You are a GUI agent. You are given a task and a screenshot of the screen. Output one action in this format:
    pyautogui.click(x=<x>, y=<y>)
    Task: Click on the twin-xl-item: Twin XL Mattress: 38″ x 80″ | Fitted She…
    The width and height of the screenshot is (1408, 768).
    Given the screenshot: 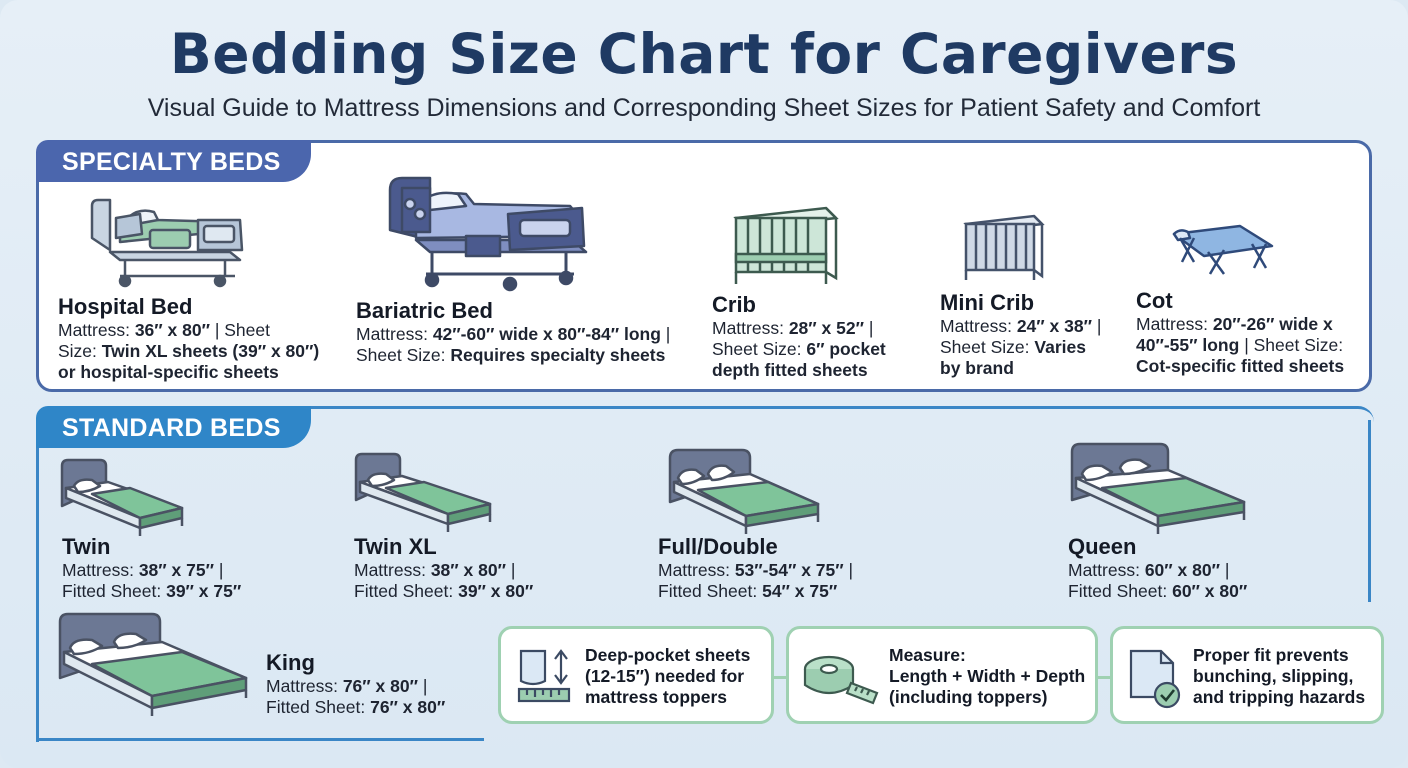 What is the action you would take?
    pyautogui.click(x=469, y=568)
    